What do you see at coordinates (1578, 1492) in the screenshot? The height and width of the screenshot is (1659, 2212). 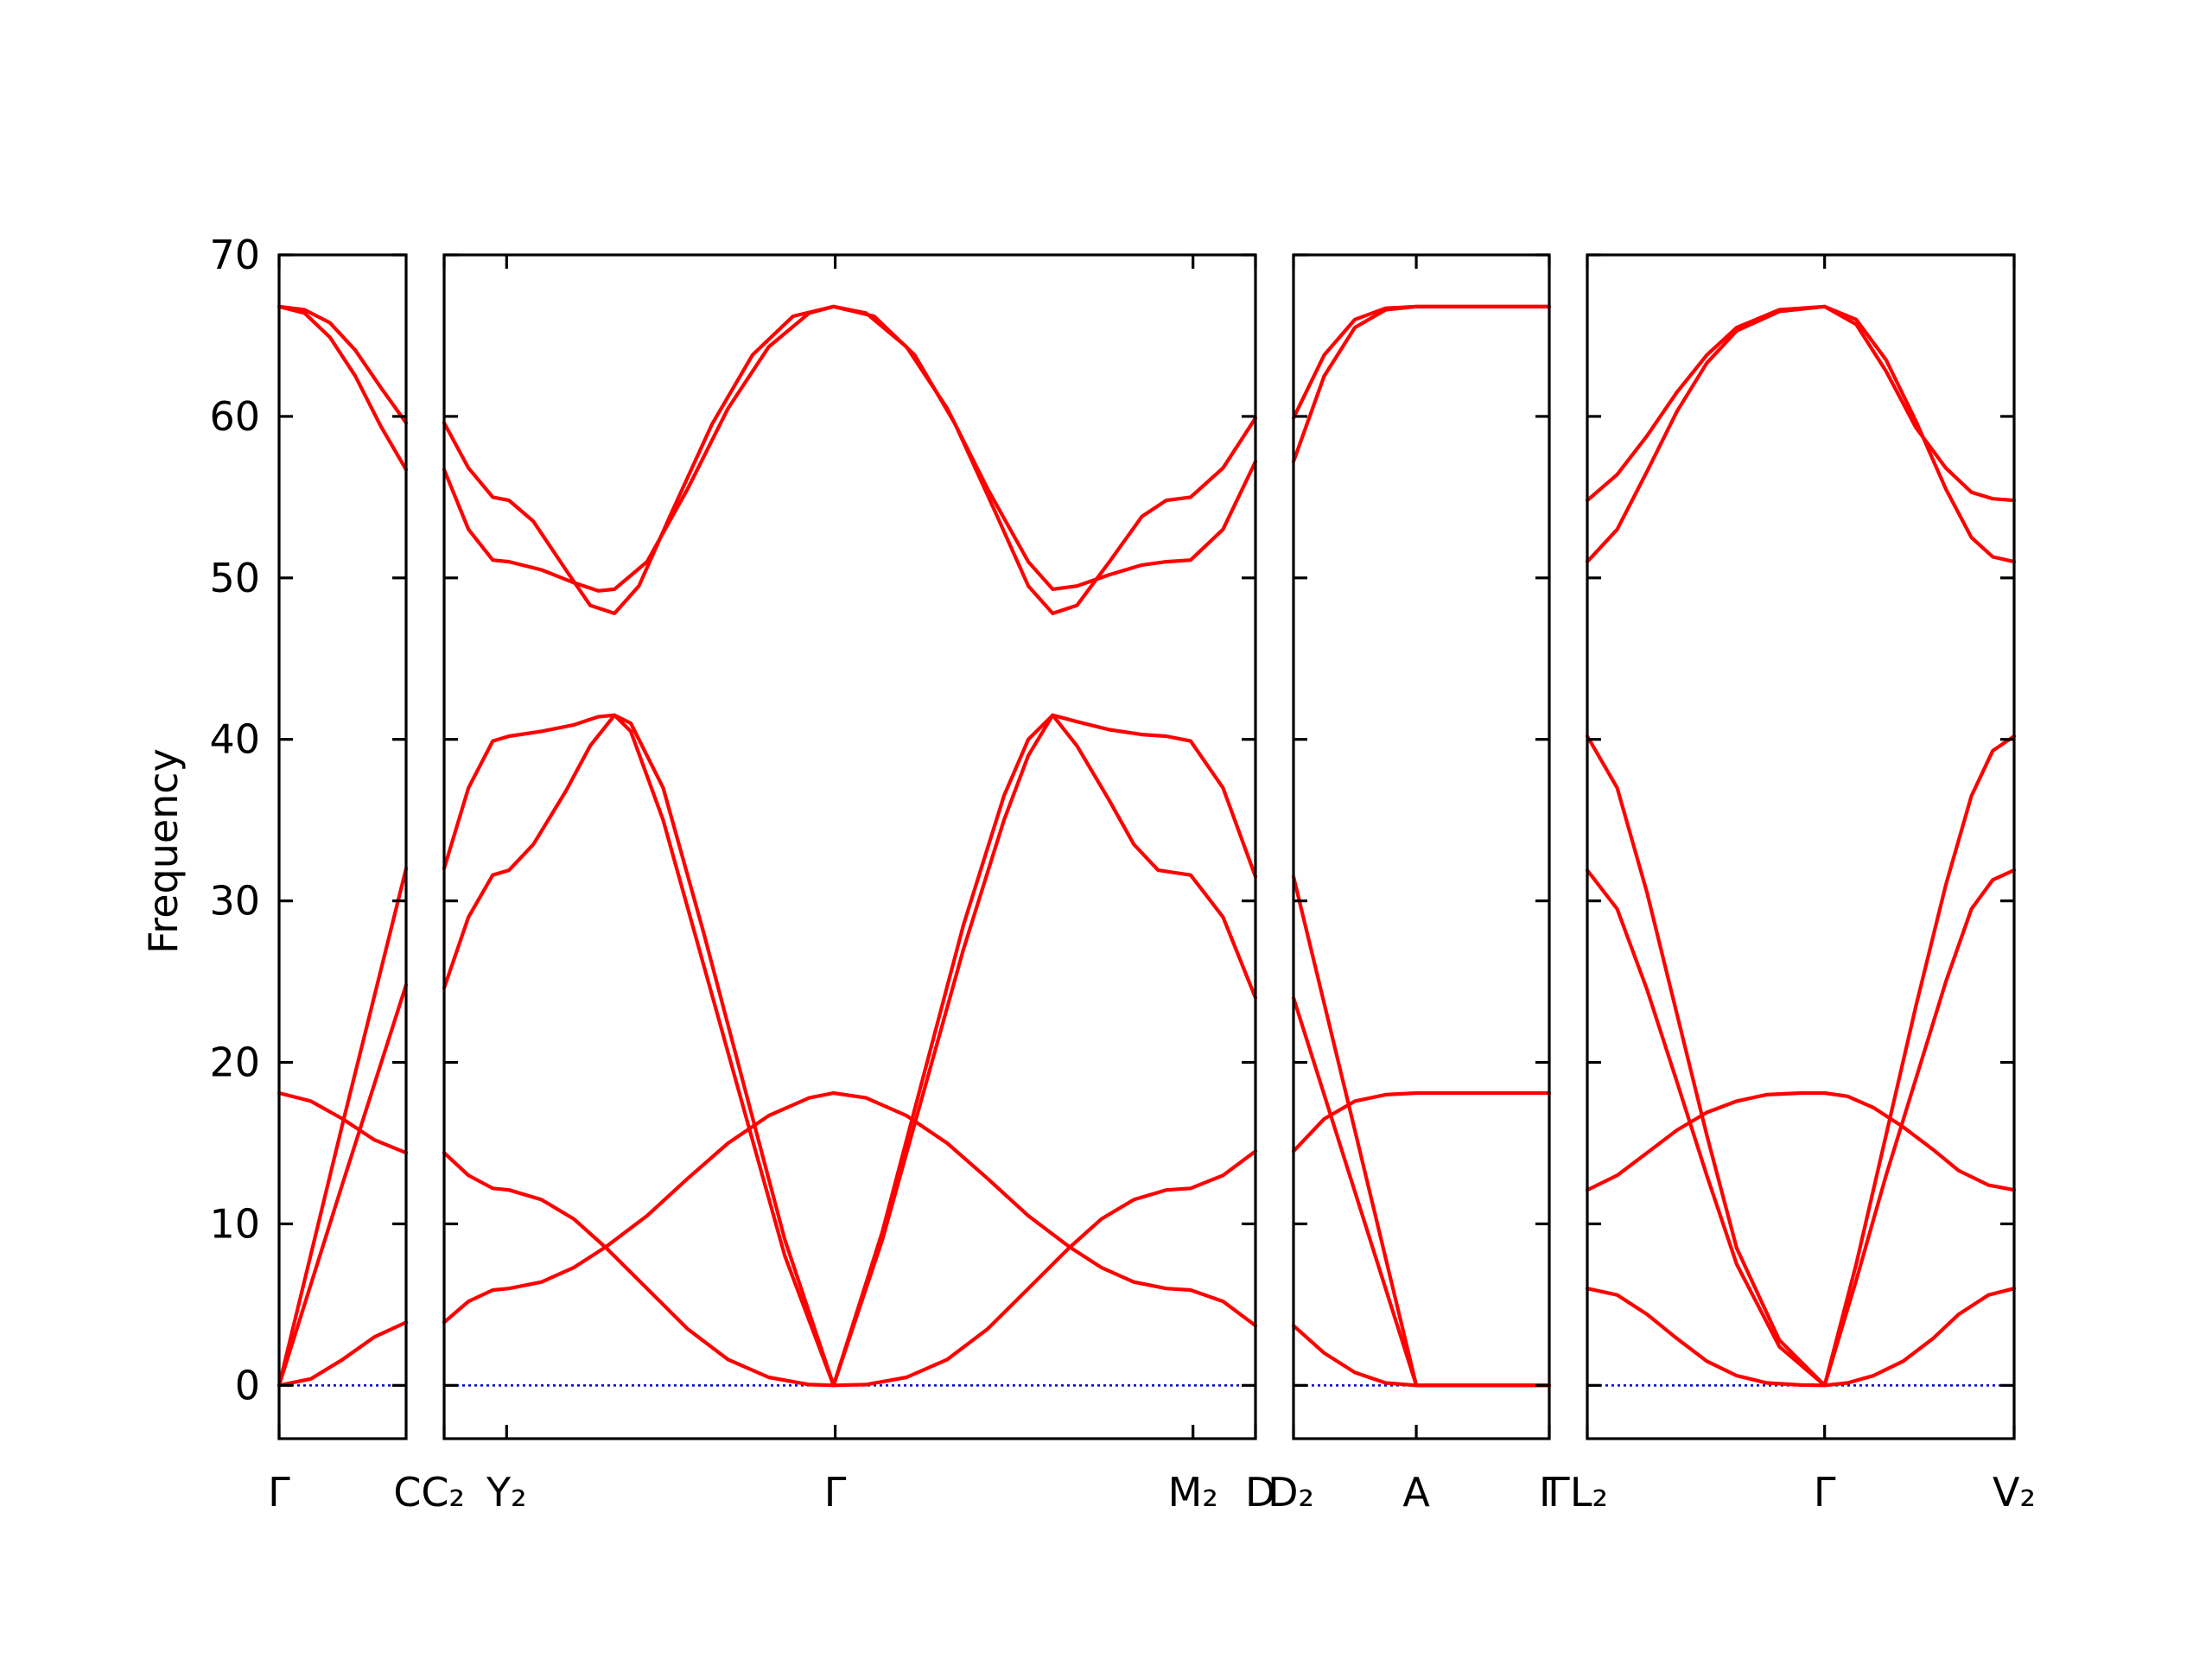 I see `x-tick-label: ΓL₂` at bounding box center [1578, 1492].